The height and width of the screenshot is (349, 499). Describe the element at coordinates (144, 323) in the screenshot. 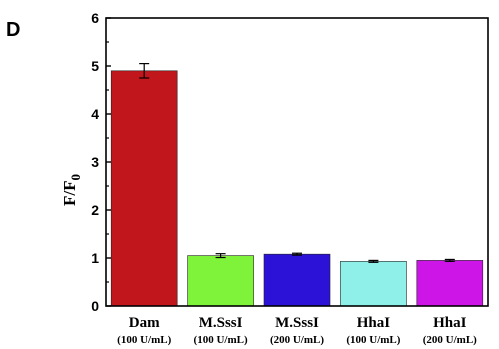

I see `x-category-label: Dam` at that location.